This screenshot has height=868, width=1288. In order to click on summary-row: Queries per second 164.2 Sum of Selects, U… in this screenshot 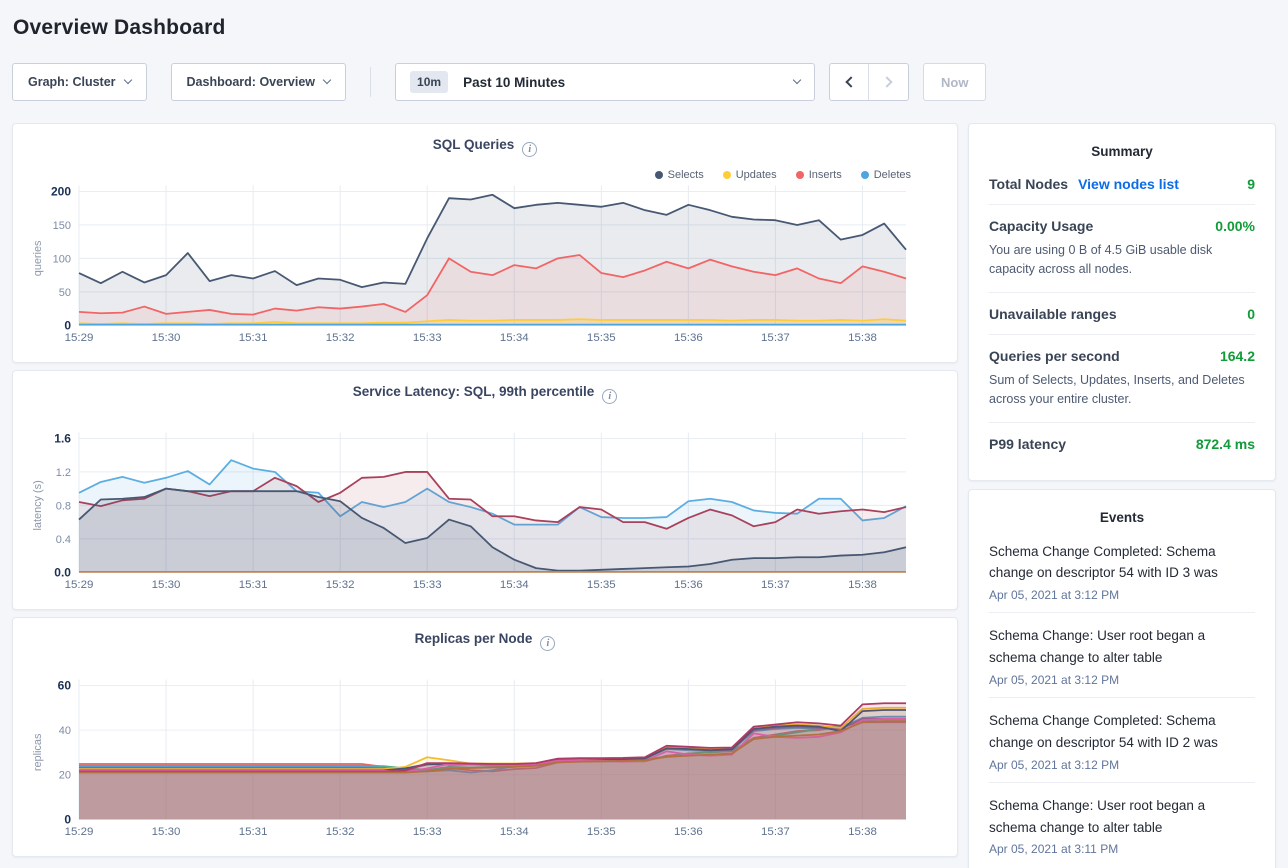, I will do `click(1122, 379)`.